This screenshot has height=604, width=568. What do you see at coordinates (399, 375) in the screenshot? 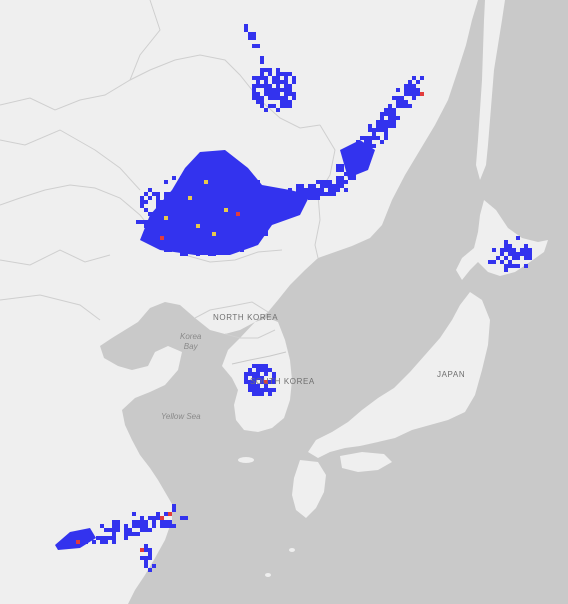
I see `honshu-island` at bounding box center [399, 375].